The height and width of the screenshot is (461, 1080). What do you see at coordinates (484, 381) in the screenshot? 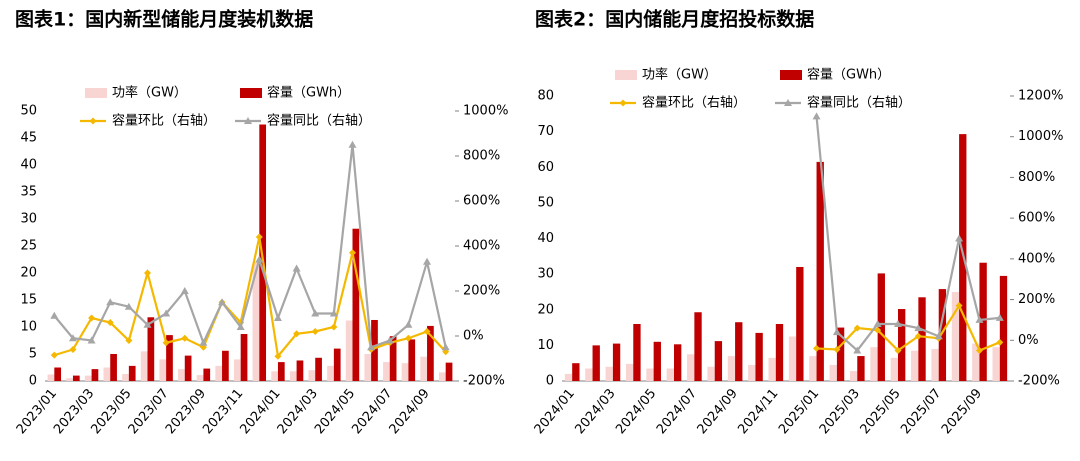
I see `y2-tick-label: -200%` at bounding box center [484, 381].